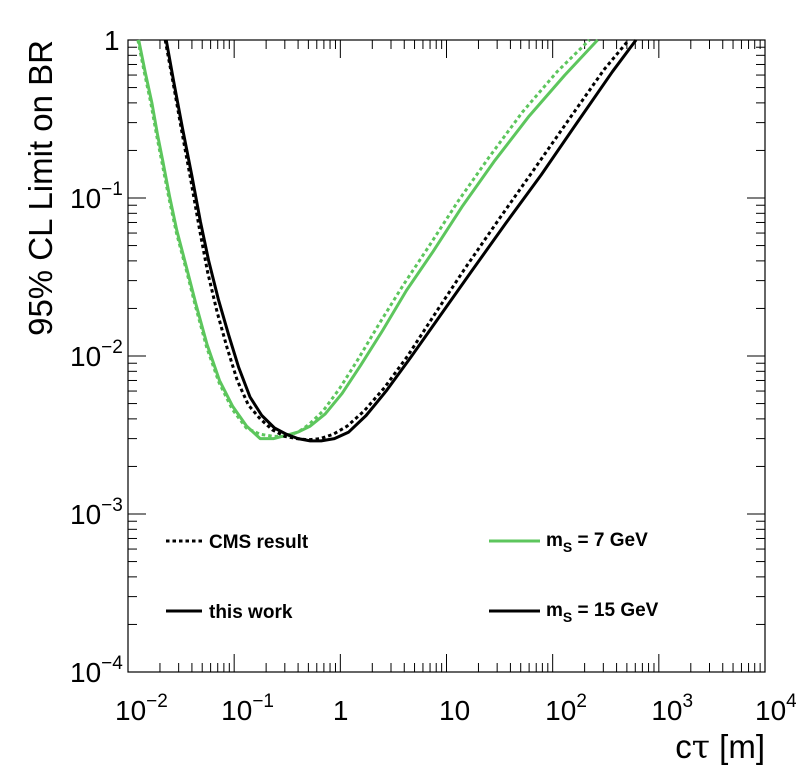 The image size is (796, 772). What do you see at coordinates (454, 710) in the screenshot?
I see `x-tick-label: 10` at bounding box center [454, 710].